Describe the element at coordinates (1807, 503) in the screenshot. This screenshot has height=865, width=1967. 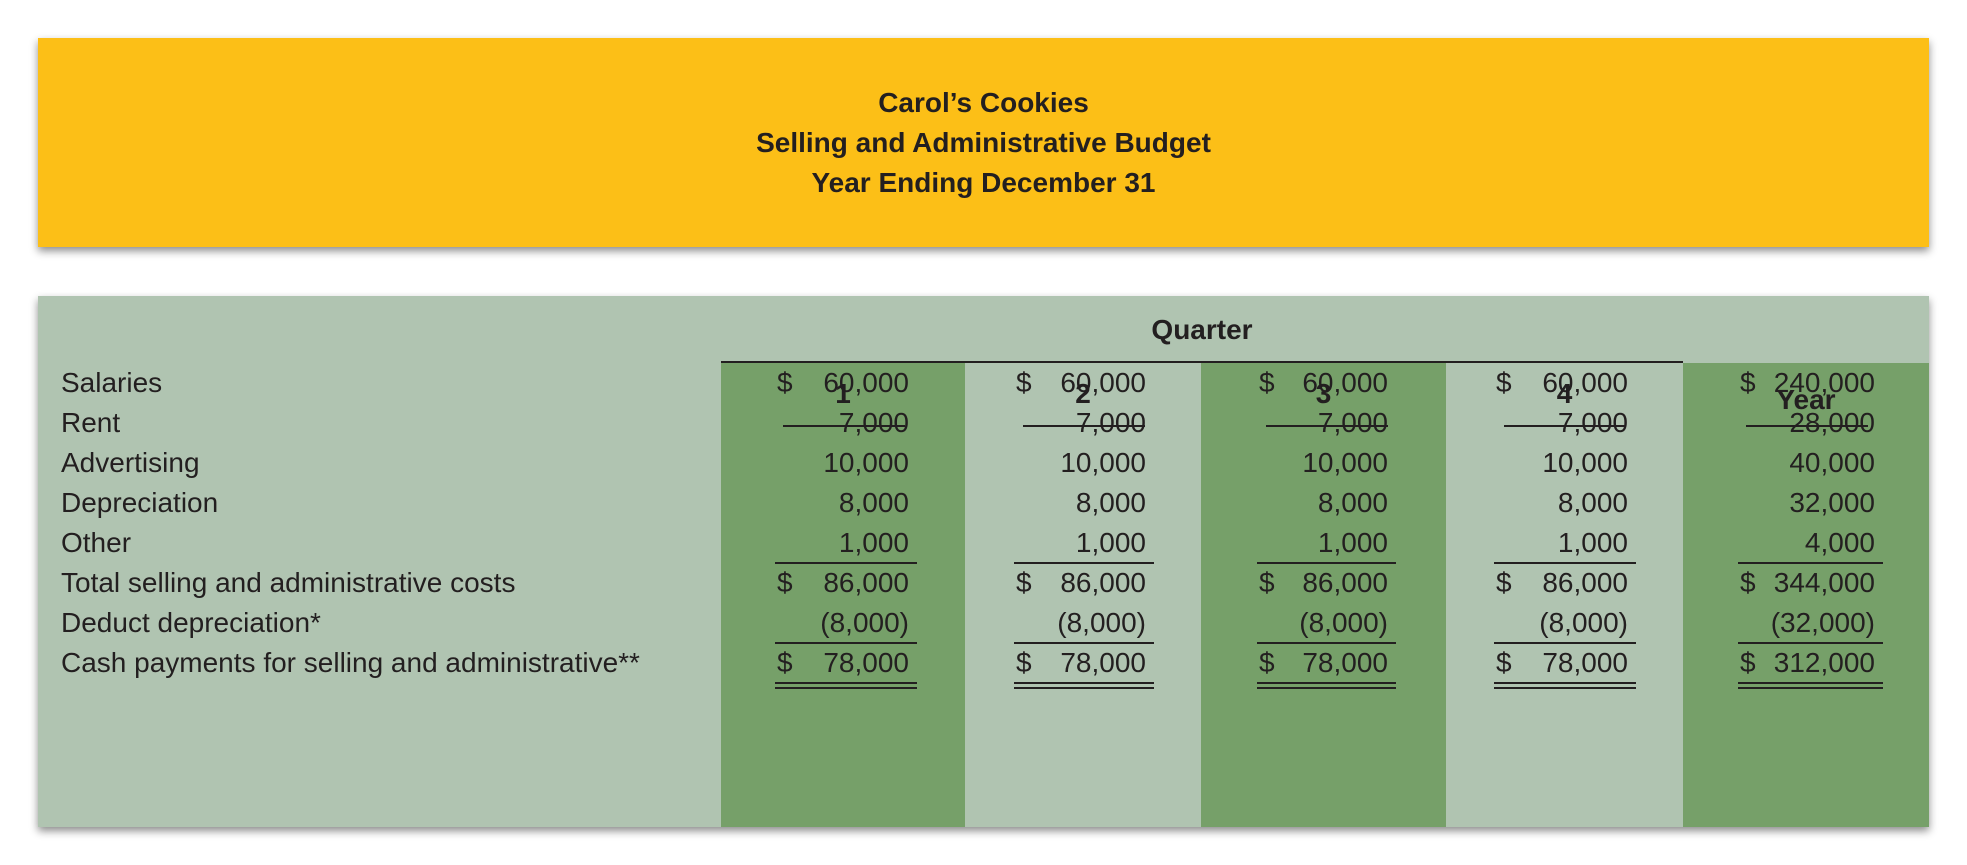
I see `cell-col-year: 32,000` at that location.